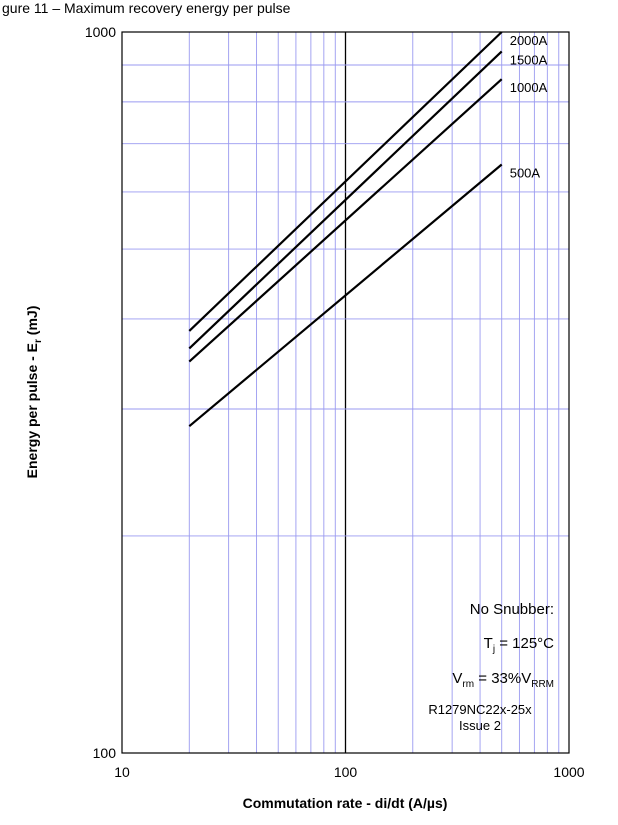 This screenshot has width=618, height=825. Describe the element at coordinates (32, 322) in the screenshot. I see `y-axis-label-tail: (mJ)` at that location.